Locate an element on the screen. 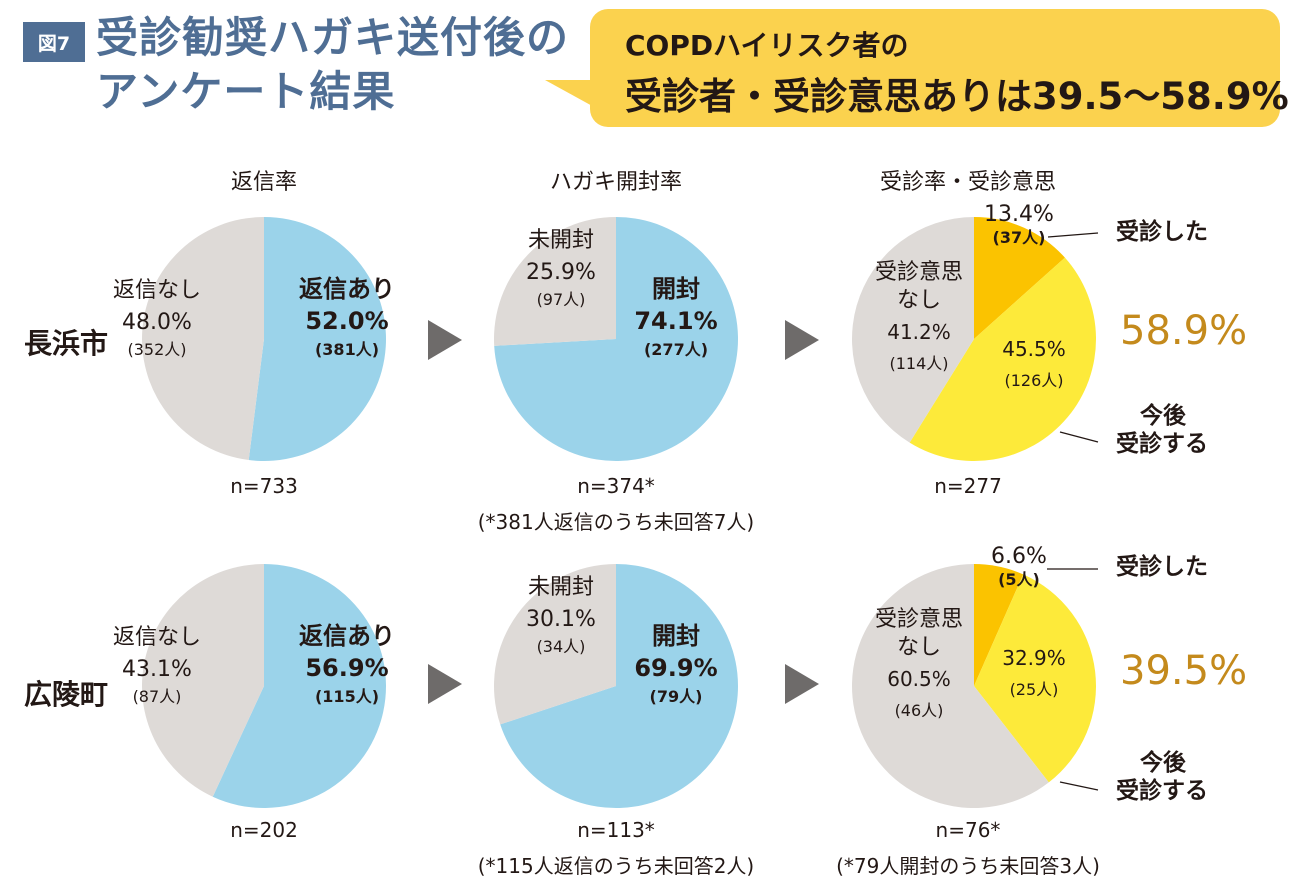  slice-count-label: (126人) is located at coordinates (1033, 380).